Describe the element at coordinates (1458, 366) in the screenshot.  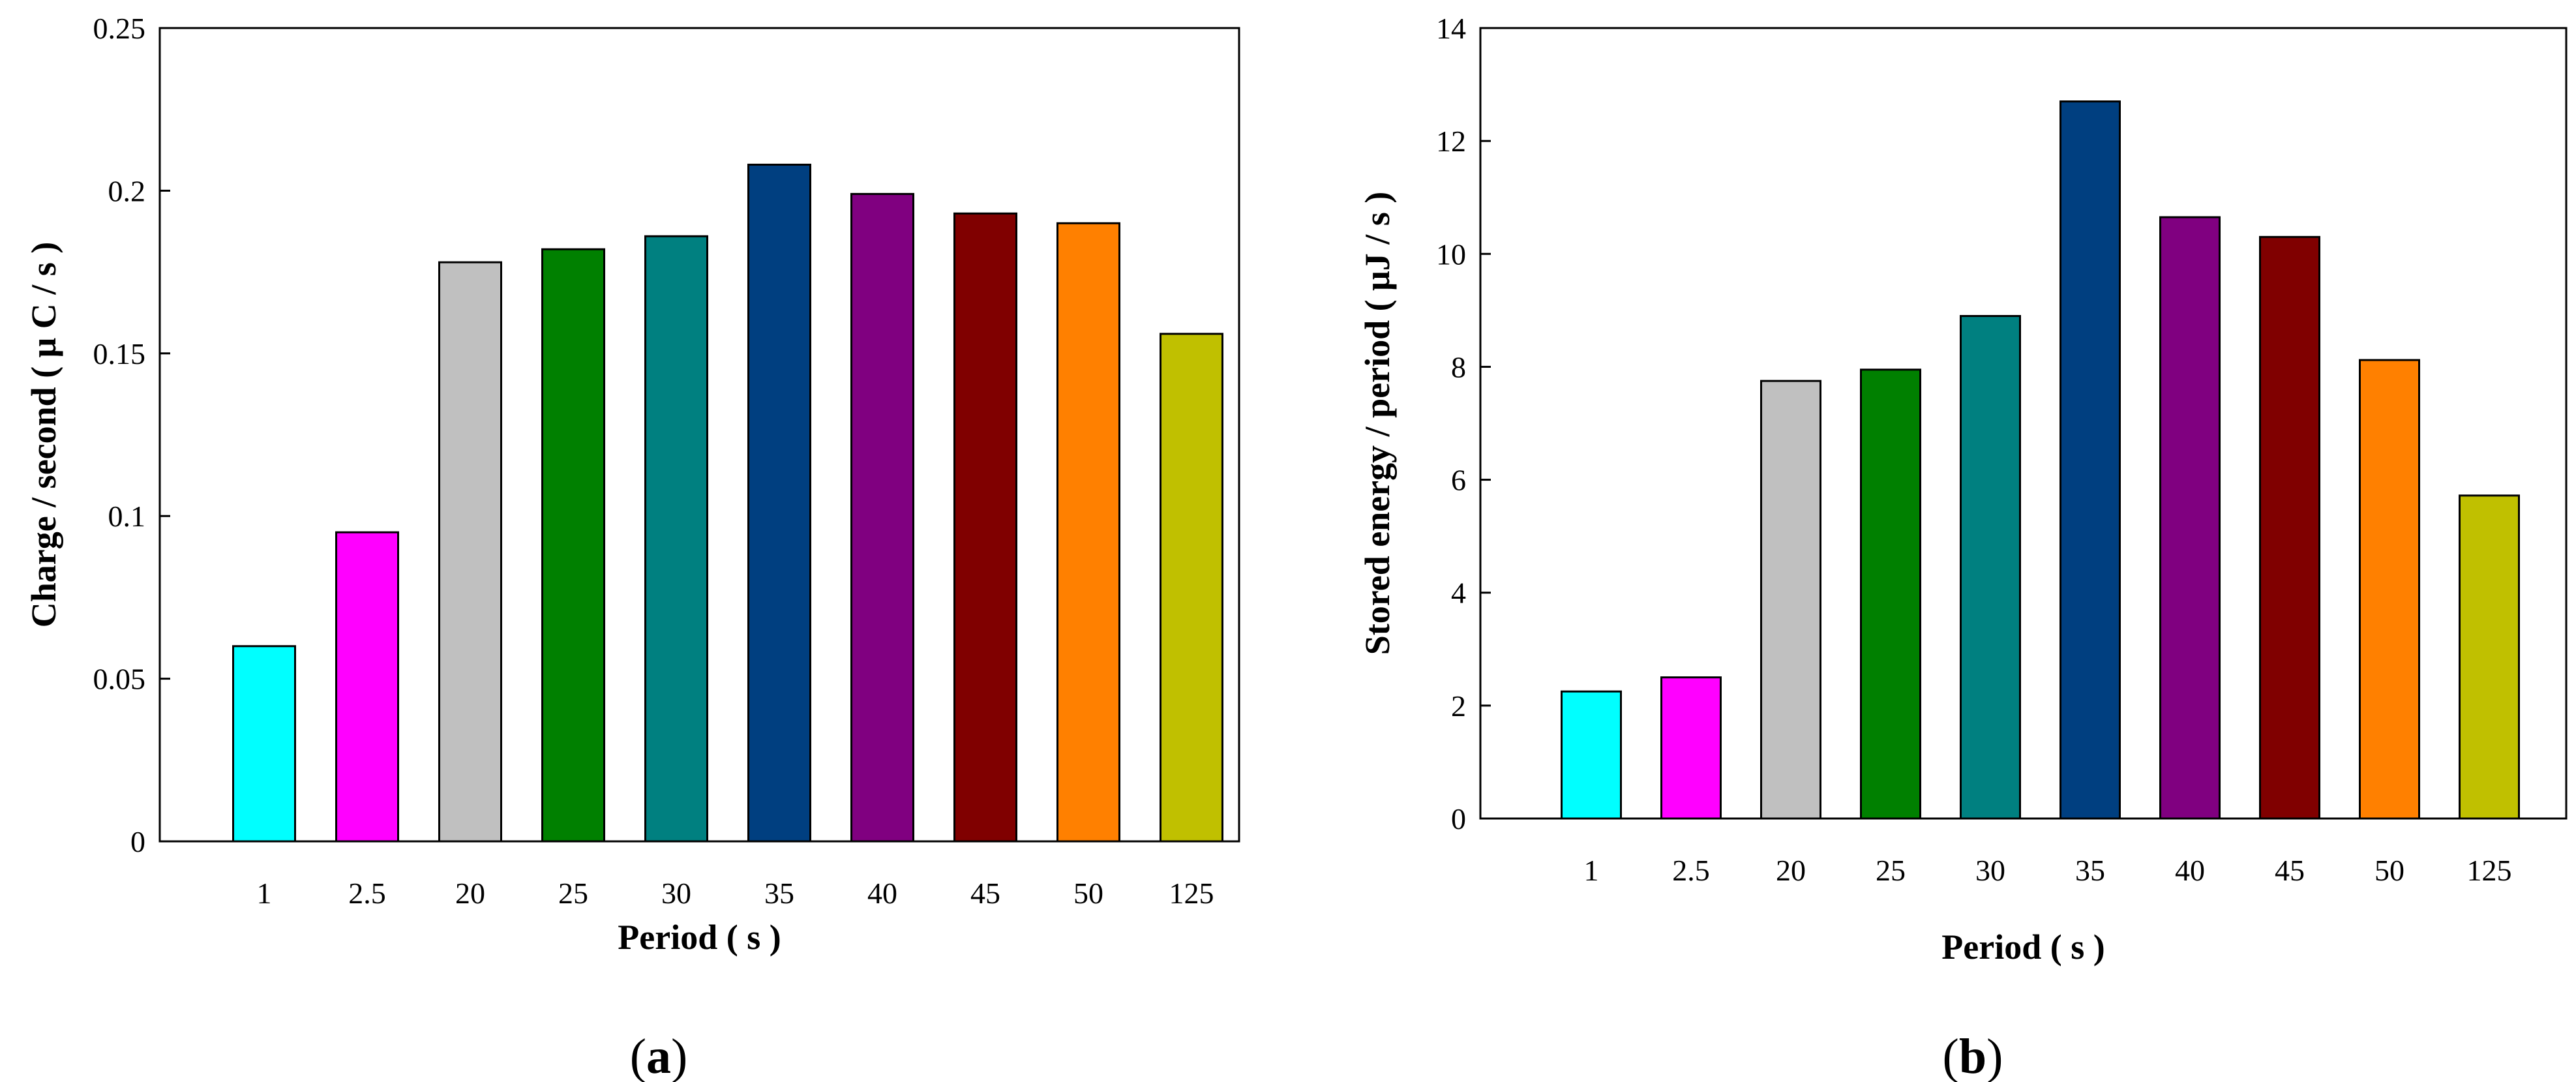
I see `y-tick-label: 8` at that location.